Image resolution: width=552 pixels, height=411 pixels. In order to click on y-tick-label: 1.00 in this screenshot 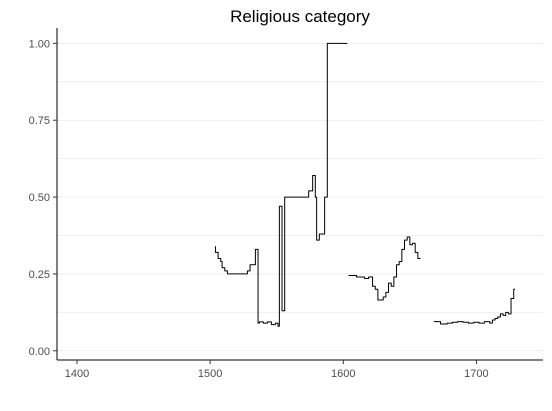, I will do `click(39, 44)`.